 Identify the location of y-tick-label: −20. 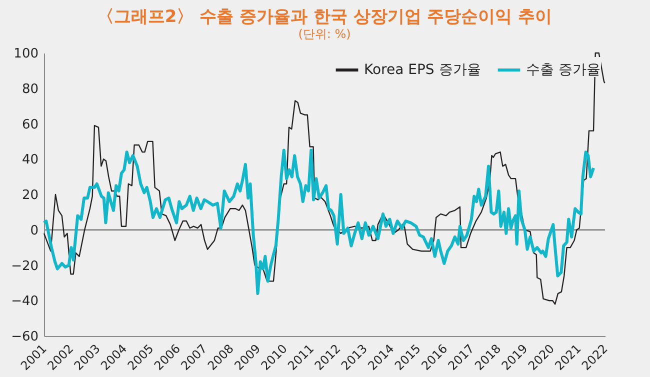
(24, 266).